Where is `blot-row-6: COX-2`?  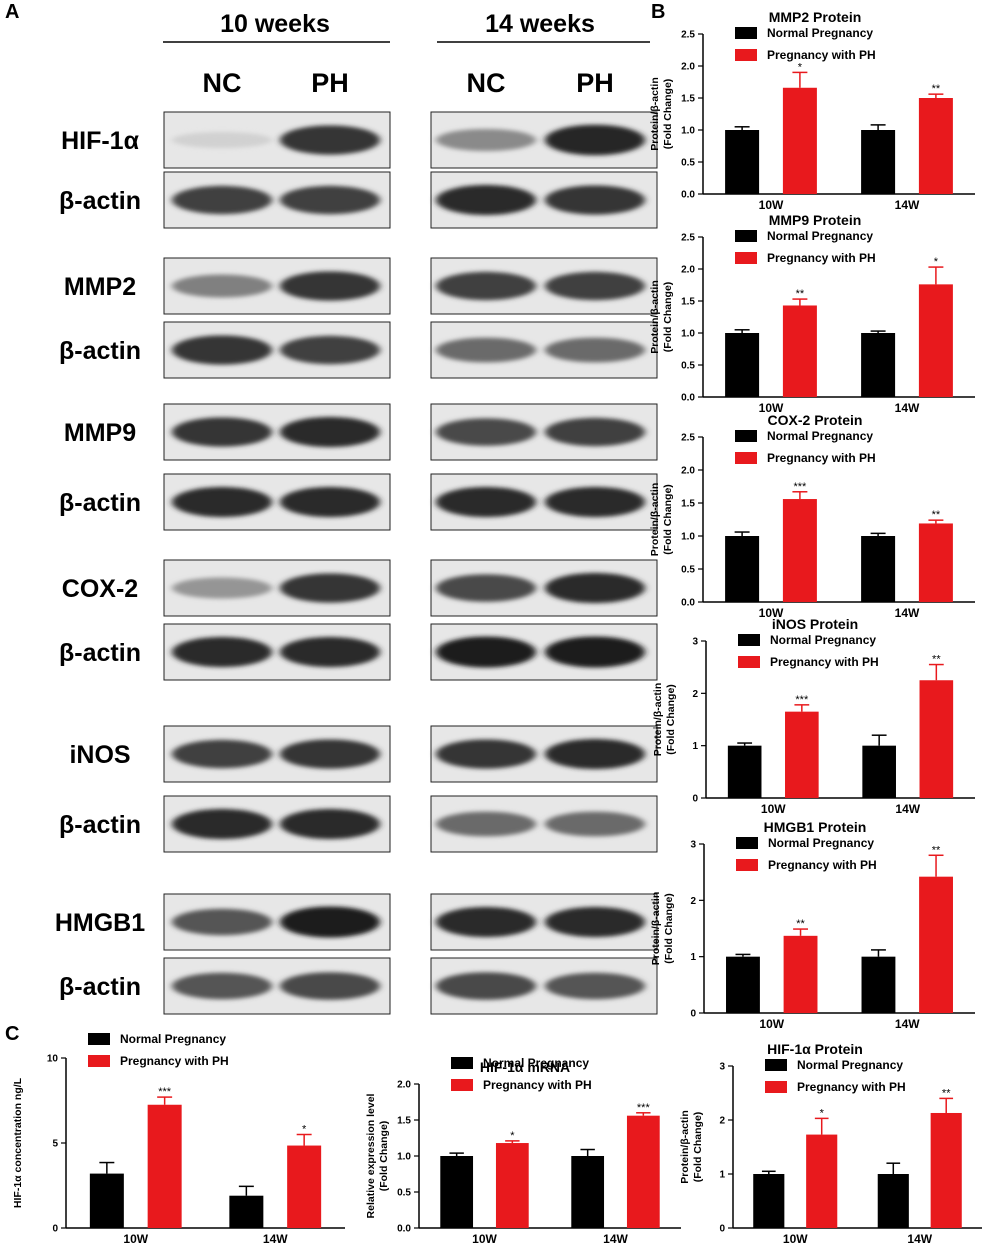
blot-row-6: COX-2 is located at coordinates (360, 588).